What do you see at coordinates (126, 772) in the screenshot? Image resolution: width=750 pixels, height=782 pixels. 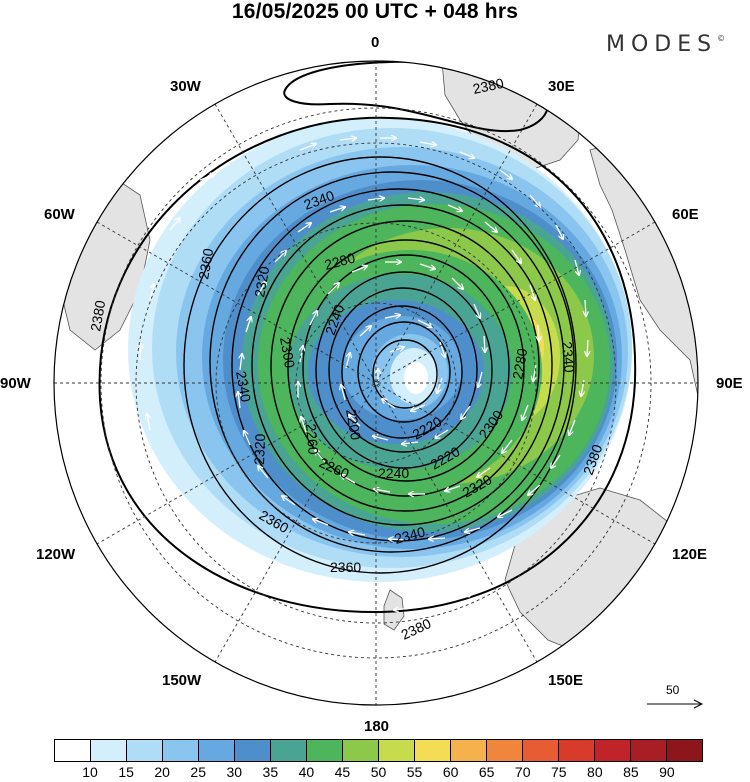 I see `colorbar-tick-label: 15` at bounding box center [126, 772].